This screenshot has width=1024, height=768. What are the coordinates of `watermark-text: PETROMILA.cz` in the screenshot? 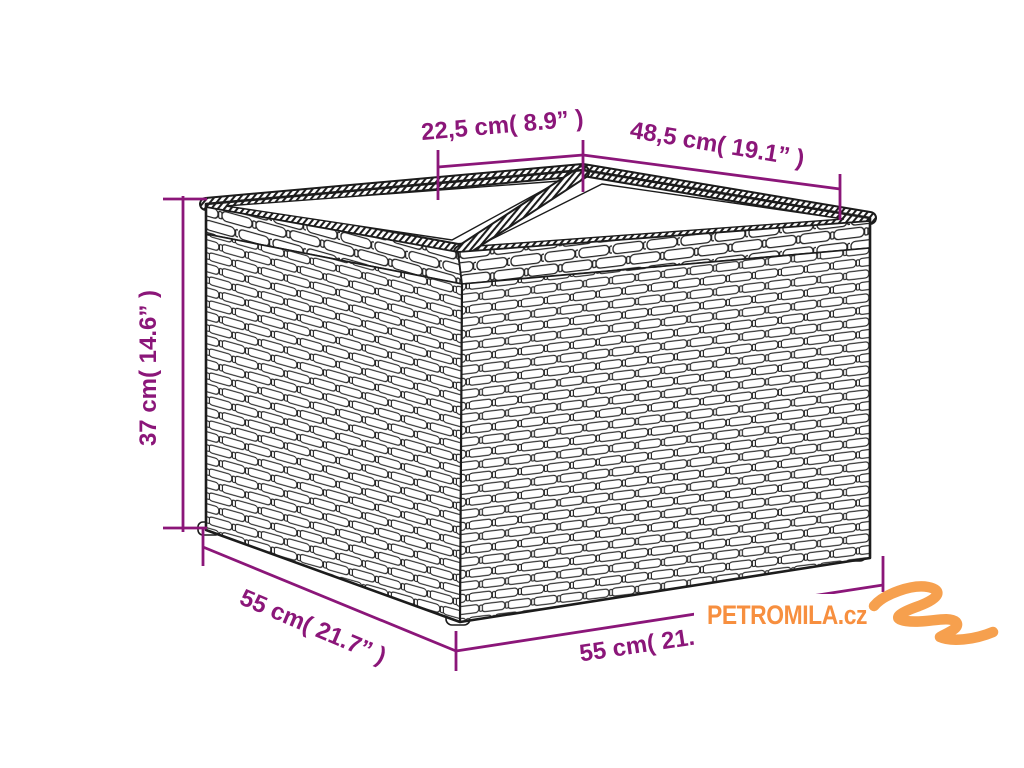 It's located at (787, 615).